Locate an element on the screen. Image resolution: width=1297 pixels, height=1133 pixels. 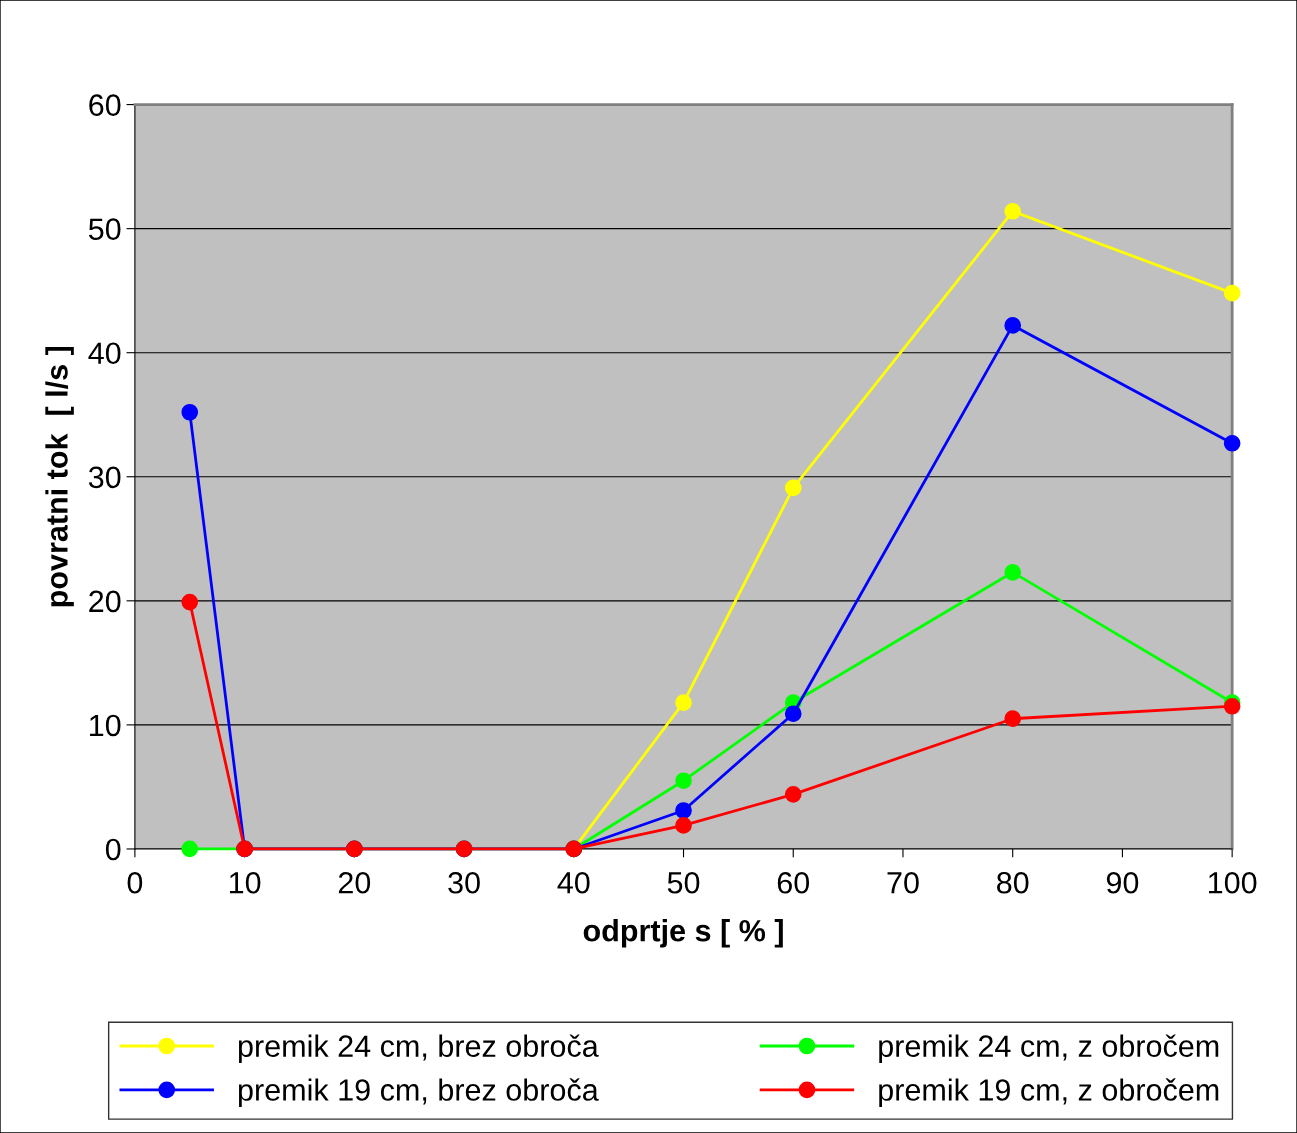
x-tick-label: 40 is located at coordinates (573, 882).